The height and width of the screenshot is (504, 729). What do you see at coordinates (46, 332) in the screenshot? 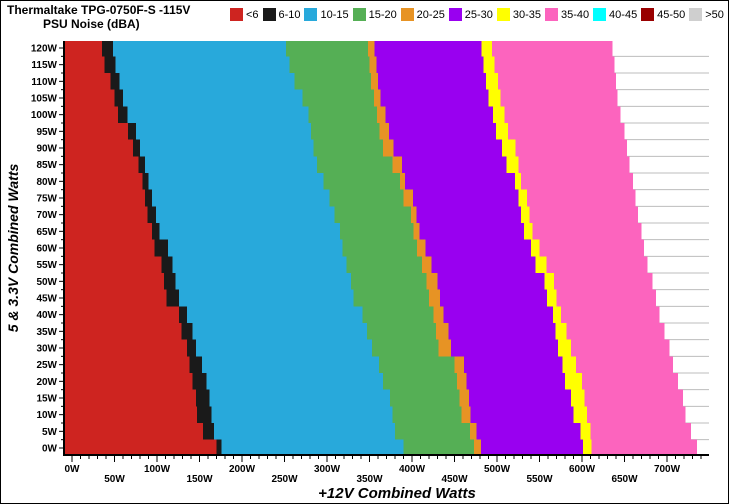
I see `y-tick-label: 35W` at bounding box center [46, 332].